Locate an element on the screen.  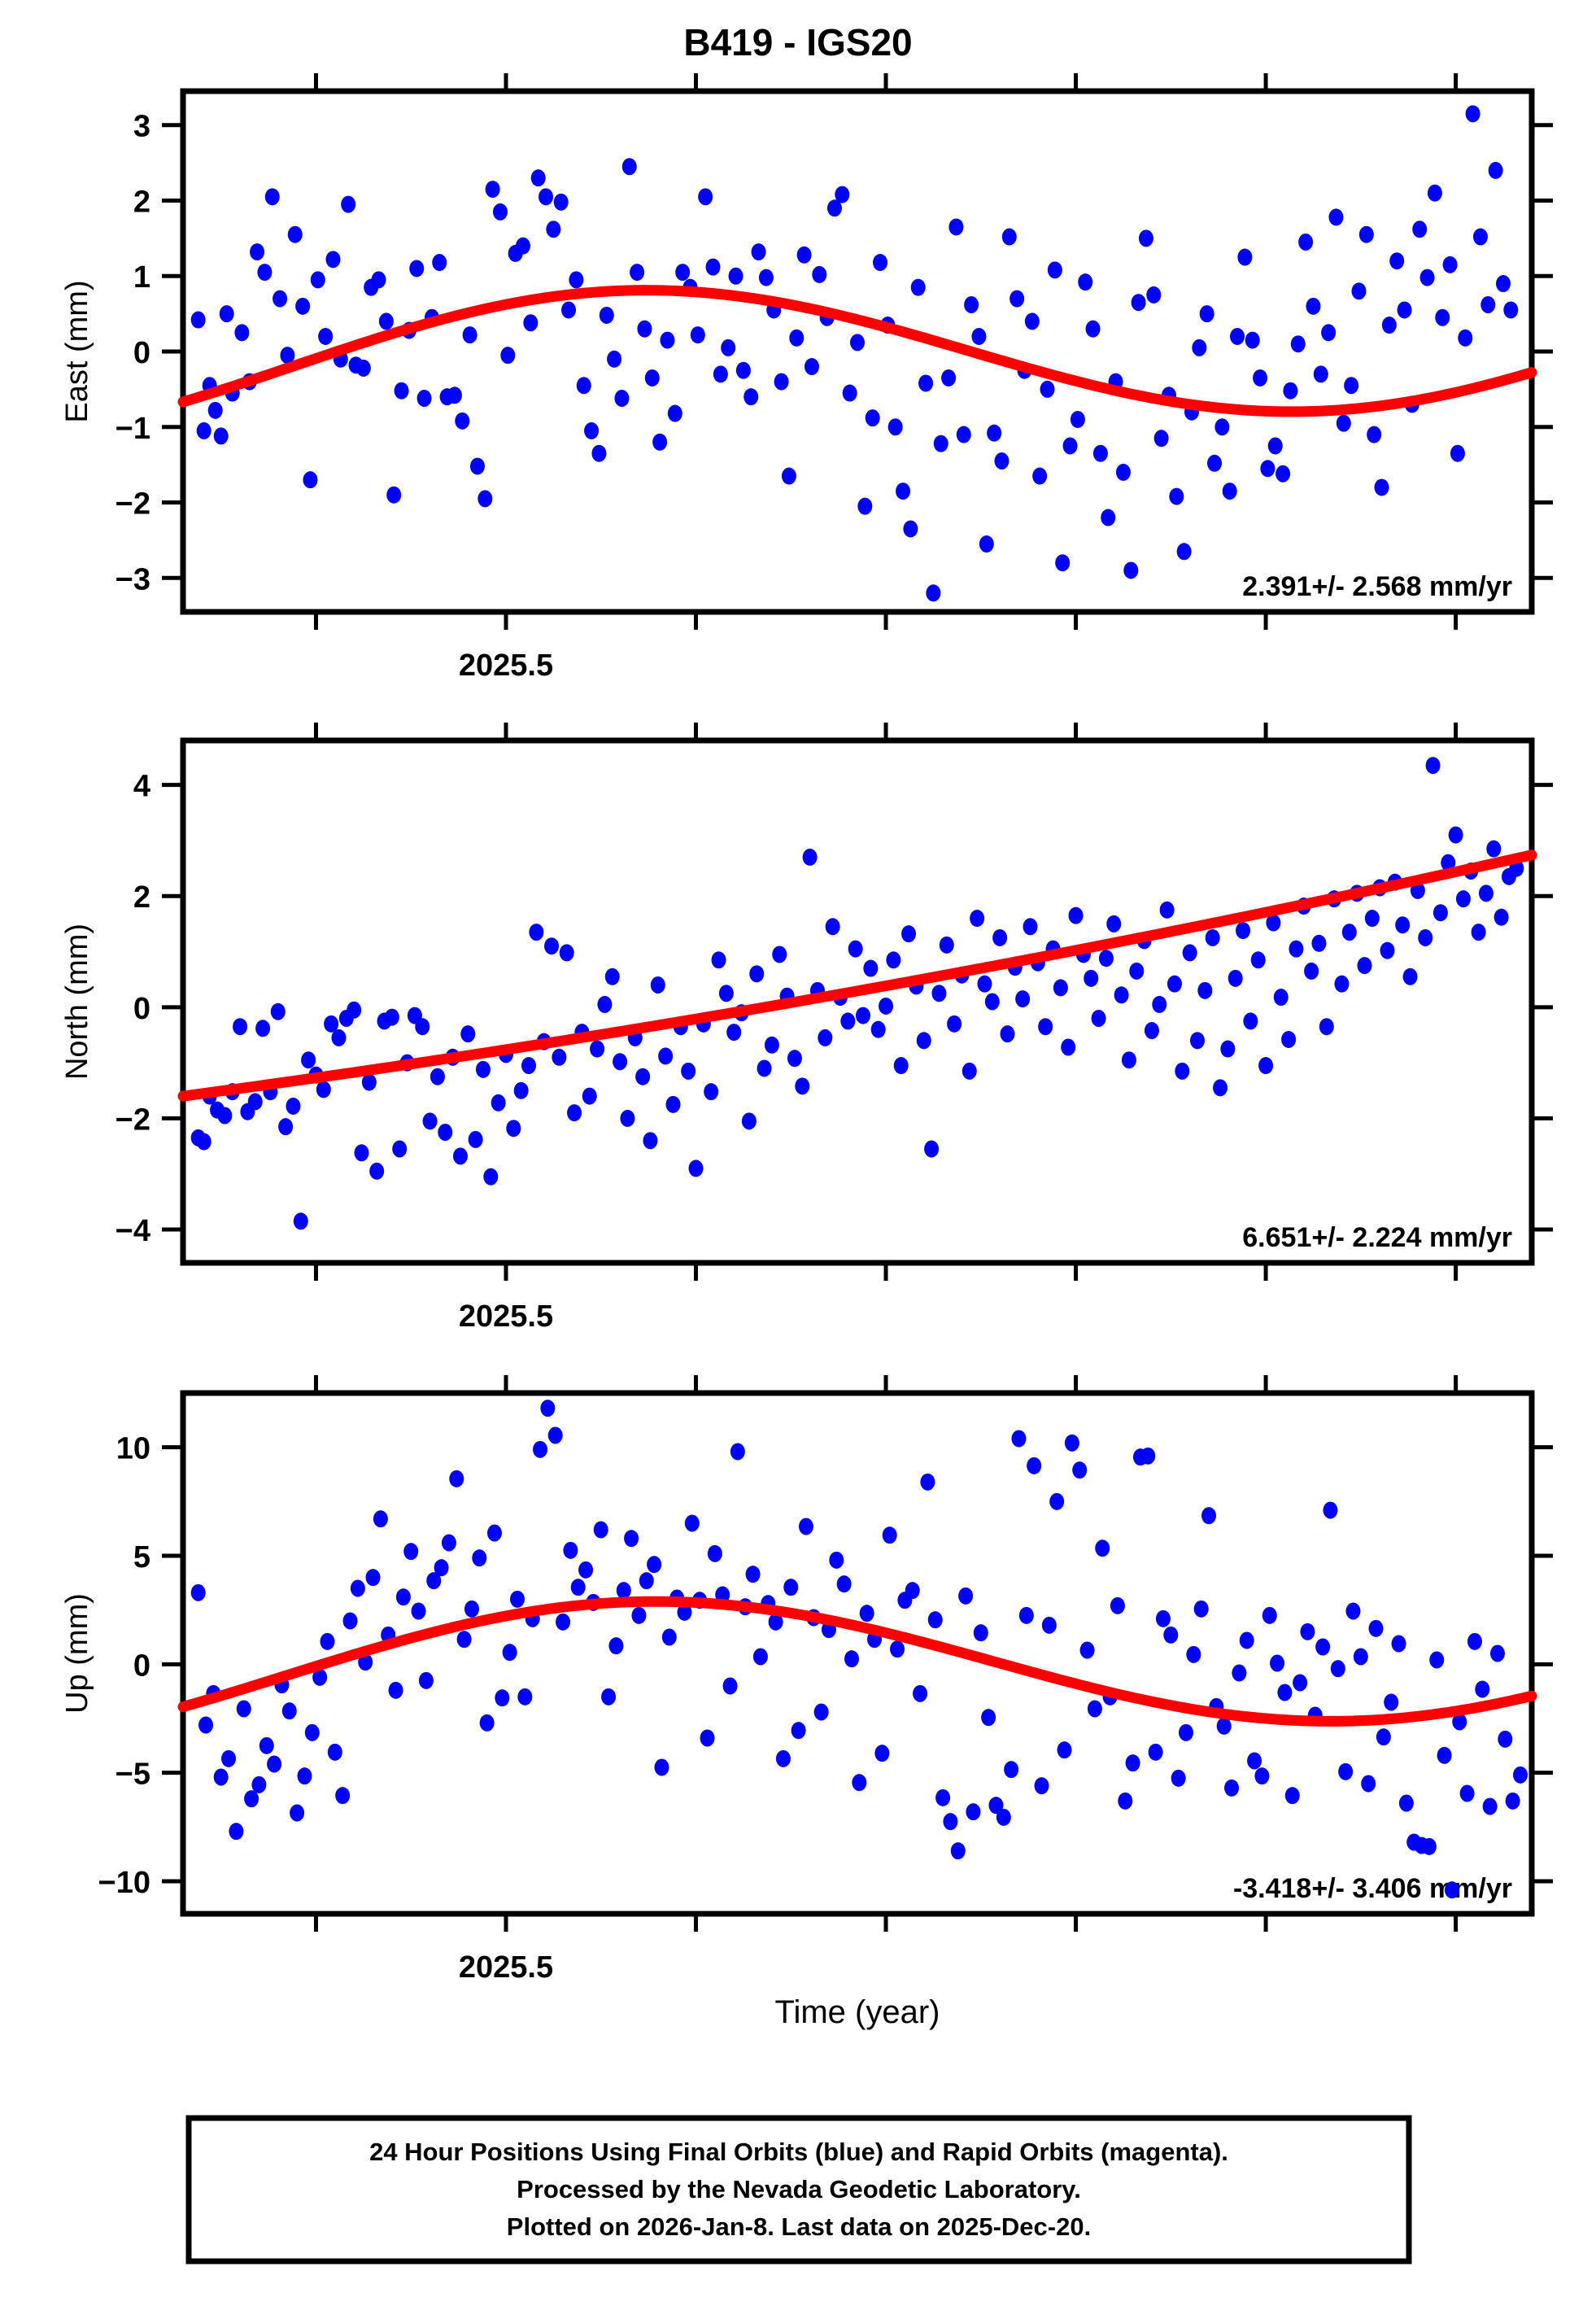
y-tick-label: 2 is located at coordinates (141, 897).